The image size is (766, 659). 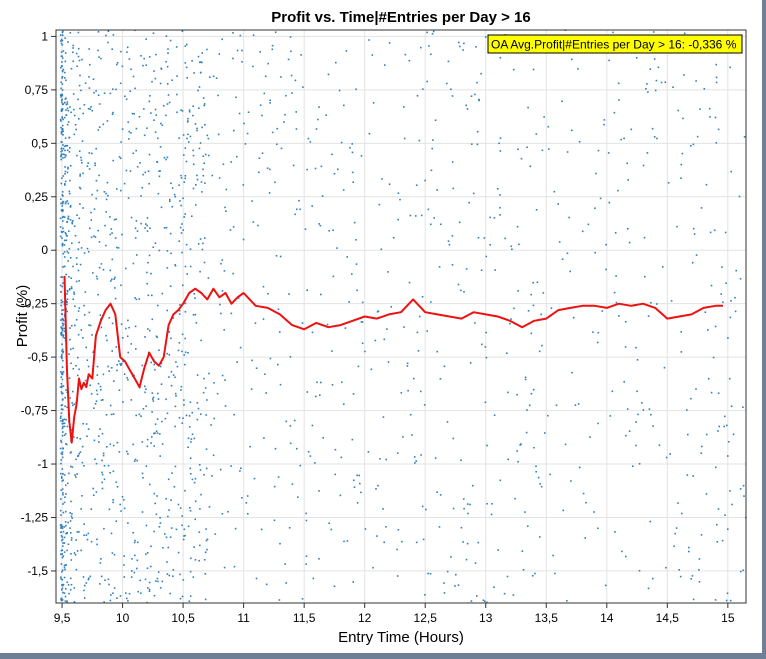 What do you see at coordinates (547, 618) in the screenshot?
I see `x-tick-label: 13,5` at bounding box center [547, 618].